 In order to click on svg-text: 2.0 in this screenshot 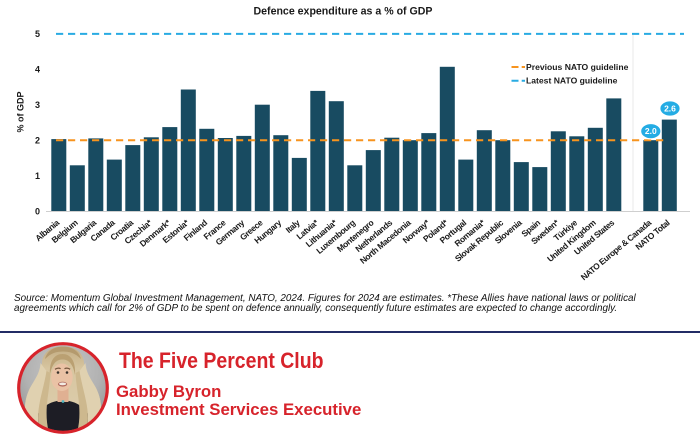, I will do `click(651, 131)`.